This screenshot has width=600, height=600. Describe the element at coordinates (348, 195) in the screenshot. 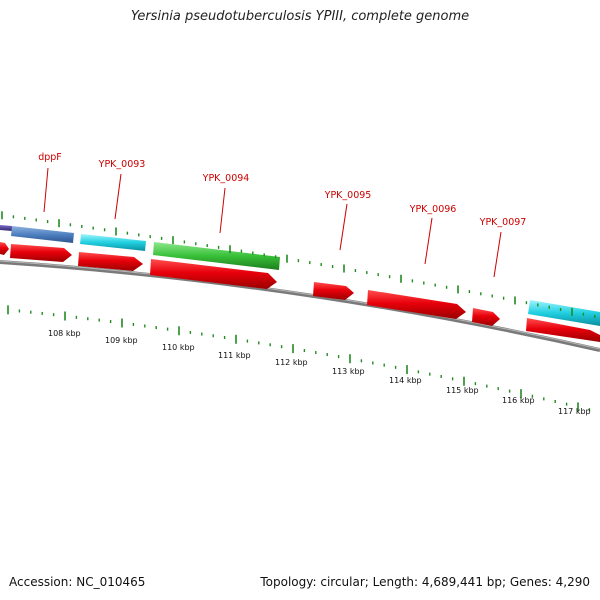

I see `gene-label: YPK_0095` at that location.